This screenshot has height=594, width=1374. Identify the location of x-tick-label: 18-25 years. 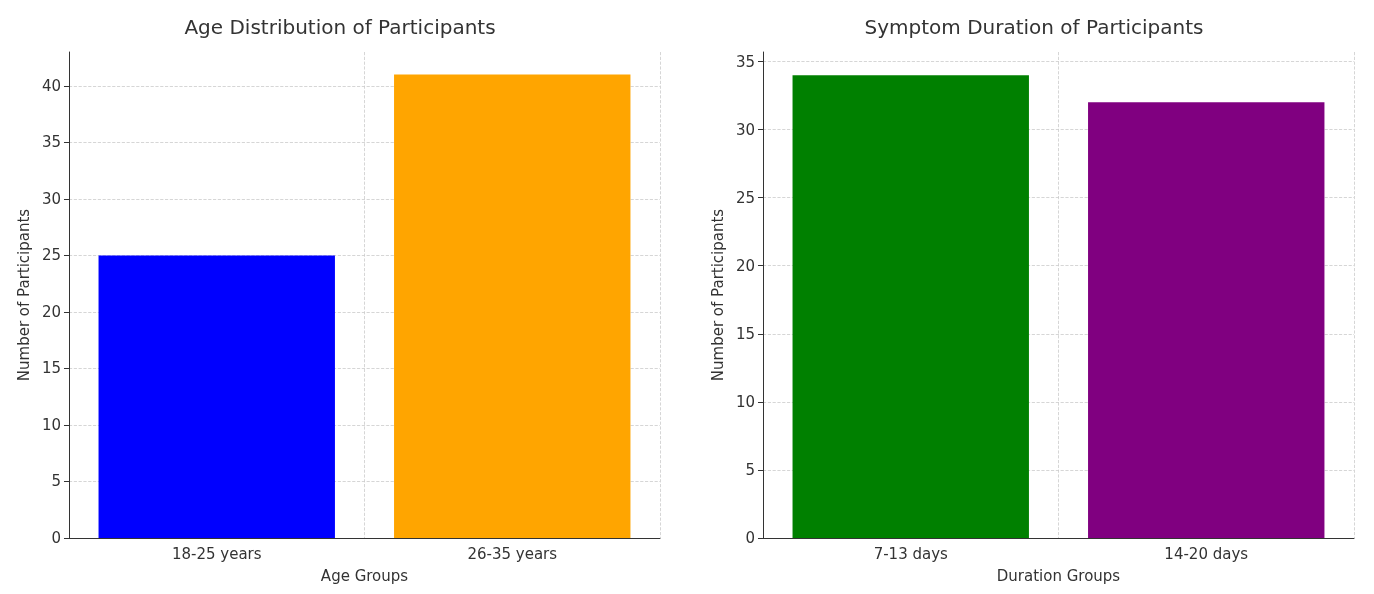
(216, 553).